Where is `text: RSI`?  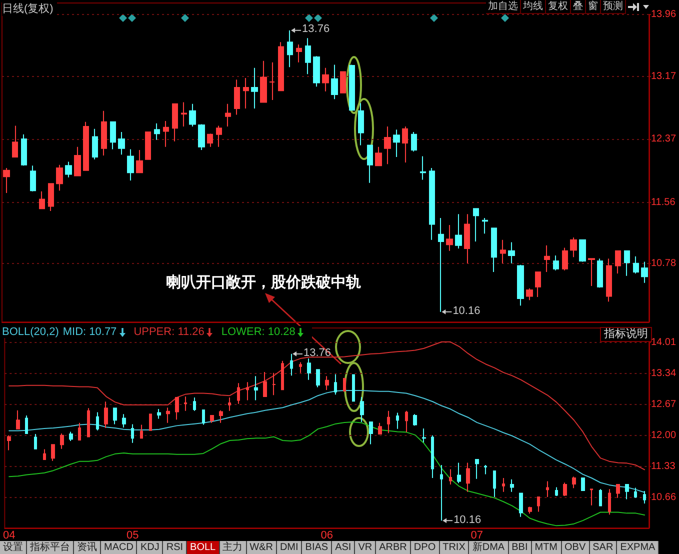 text: RSI is located at coordinates (175, 547).